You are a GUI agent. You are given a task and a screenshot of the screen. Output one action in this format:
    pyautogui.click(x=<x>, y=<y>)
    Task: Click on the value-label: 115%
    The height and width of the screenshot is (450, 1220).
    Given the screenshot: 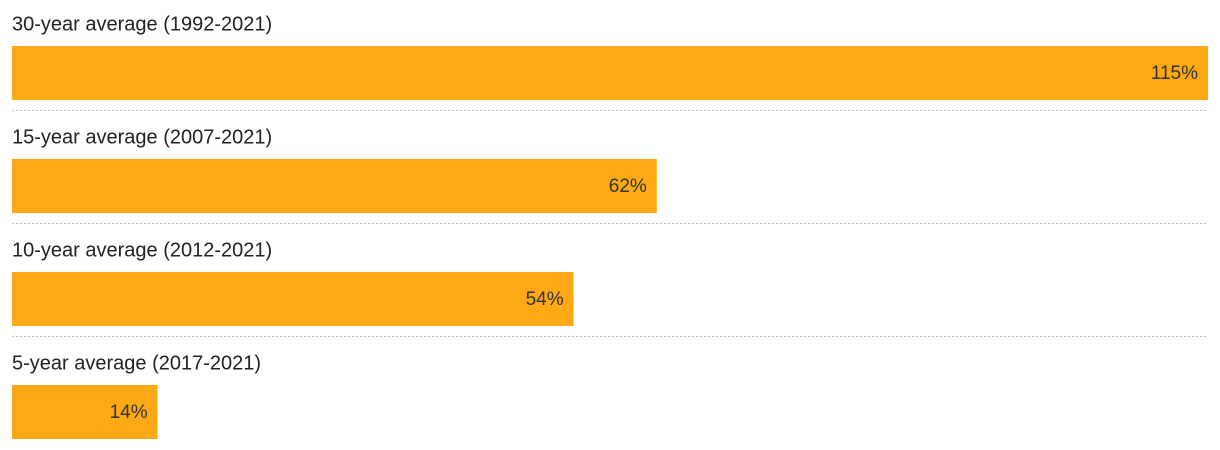 What is the action you would take?
    pyautogui.click(x=1174, y=73)
    